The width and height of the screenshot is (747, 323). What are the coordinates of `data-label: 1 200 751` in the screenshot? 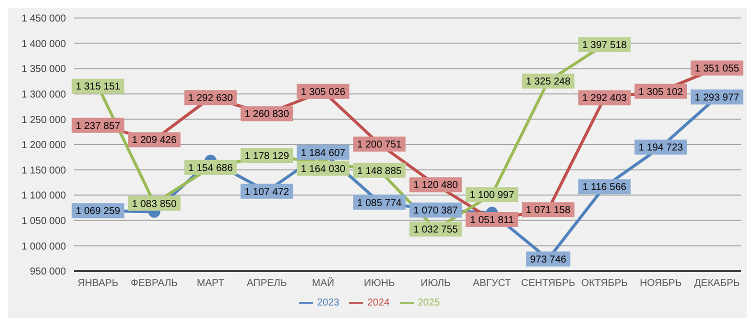 It's located at (379, 145).